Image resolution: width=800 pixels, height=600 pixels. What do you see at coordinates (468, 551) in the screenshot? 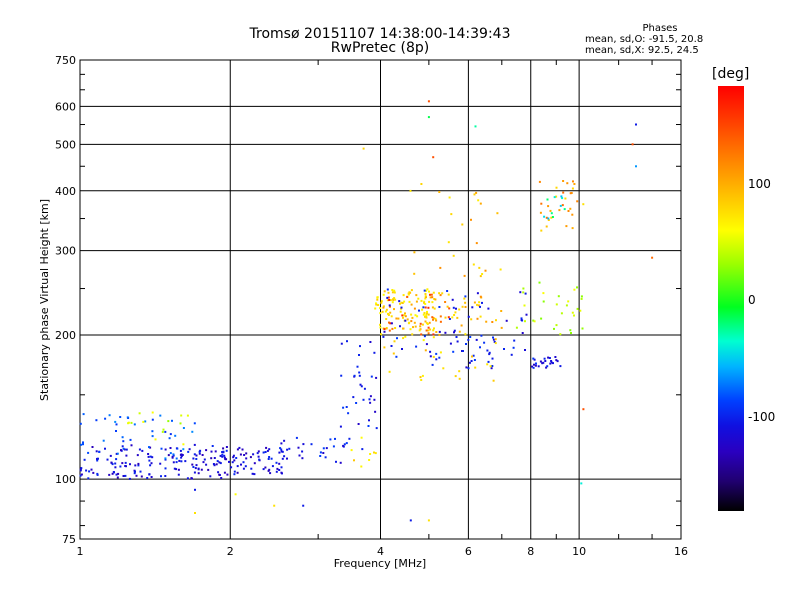
I see `x-tick-label: 6` at bounding box center [468, 551].